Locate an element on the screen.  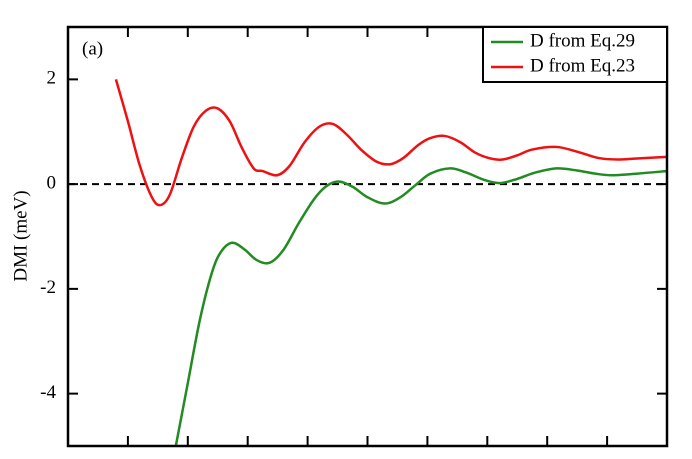
legend-label: D from Eq.29 is located at coordinates (582, 40).